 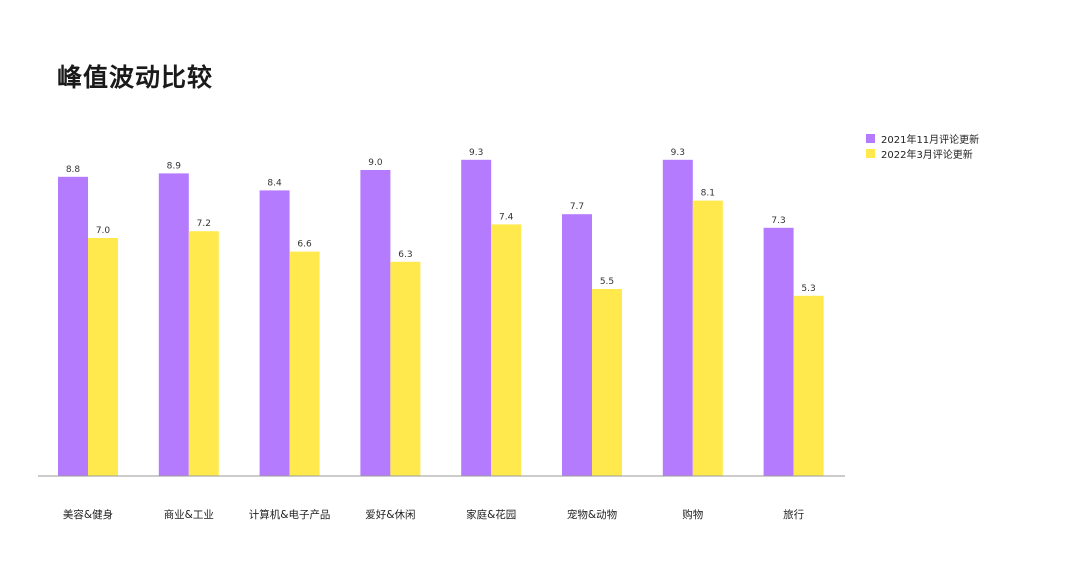 I want to click on value-label-2021-7: 7.3, so click(x=778, y=221).